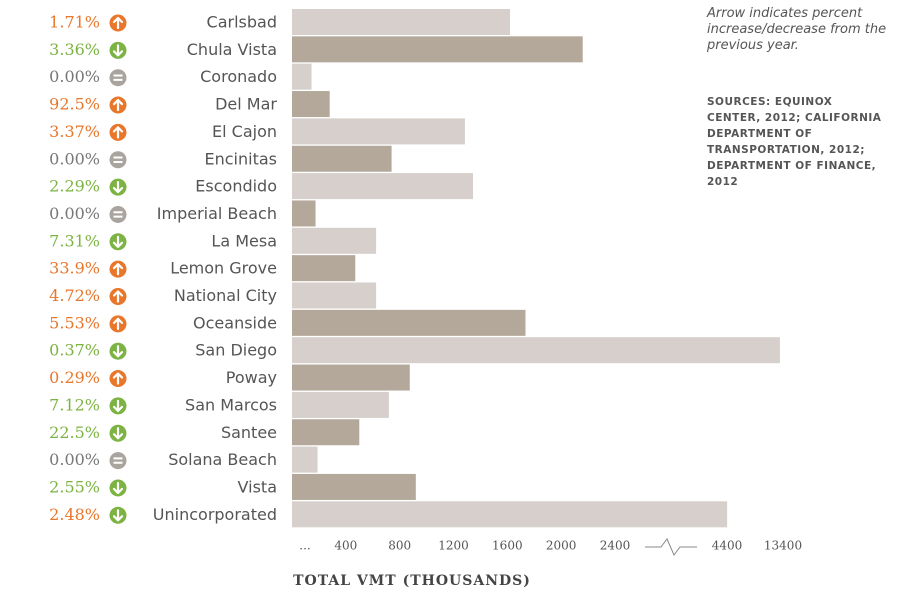 The height and width of the screenshot is (592, 902). What do you see at coordinates (74, 486) in the screenshot?
I see `change-label: 2.55%` at bounding box center [74, 486].